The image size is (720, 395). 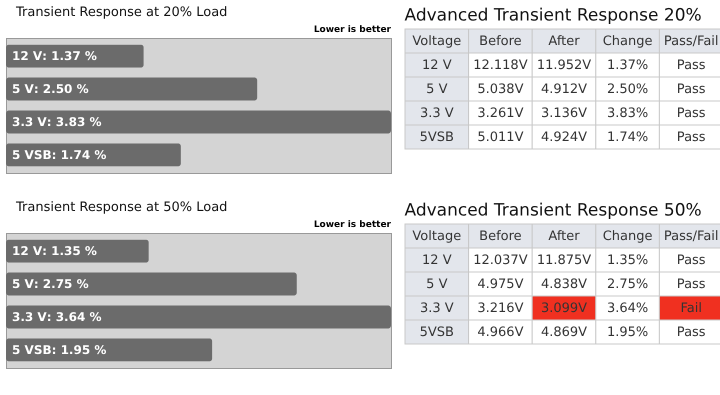 What do you see at coordinates (627, 89) in the screenshot?
I see `text: 2.50%` at bounding box center [627, 89].